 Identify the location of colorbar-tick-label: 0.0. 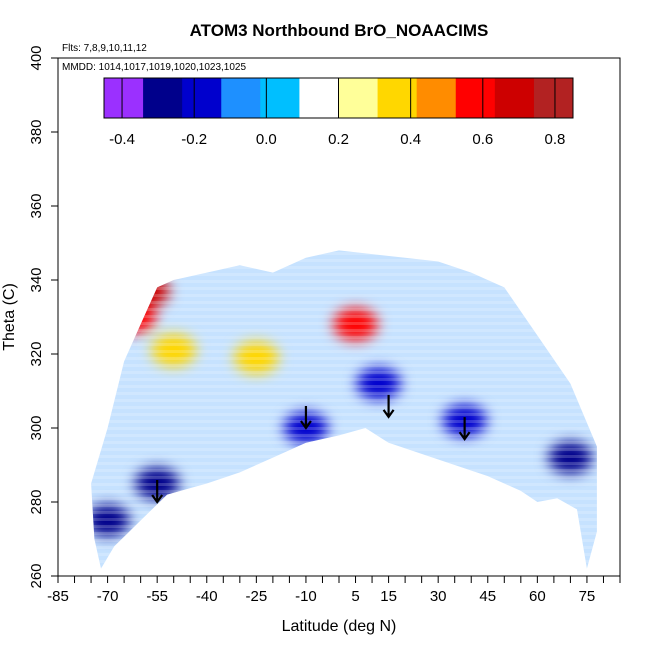
(266, 139).